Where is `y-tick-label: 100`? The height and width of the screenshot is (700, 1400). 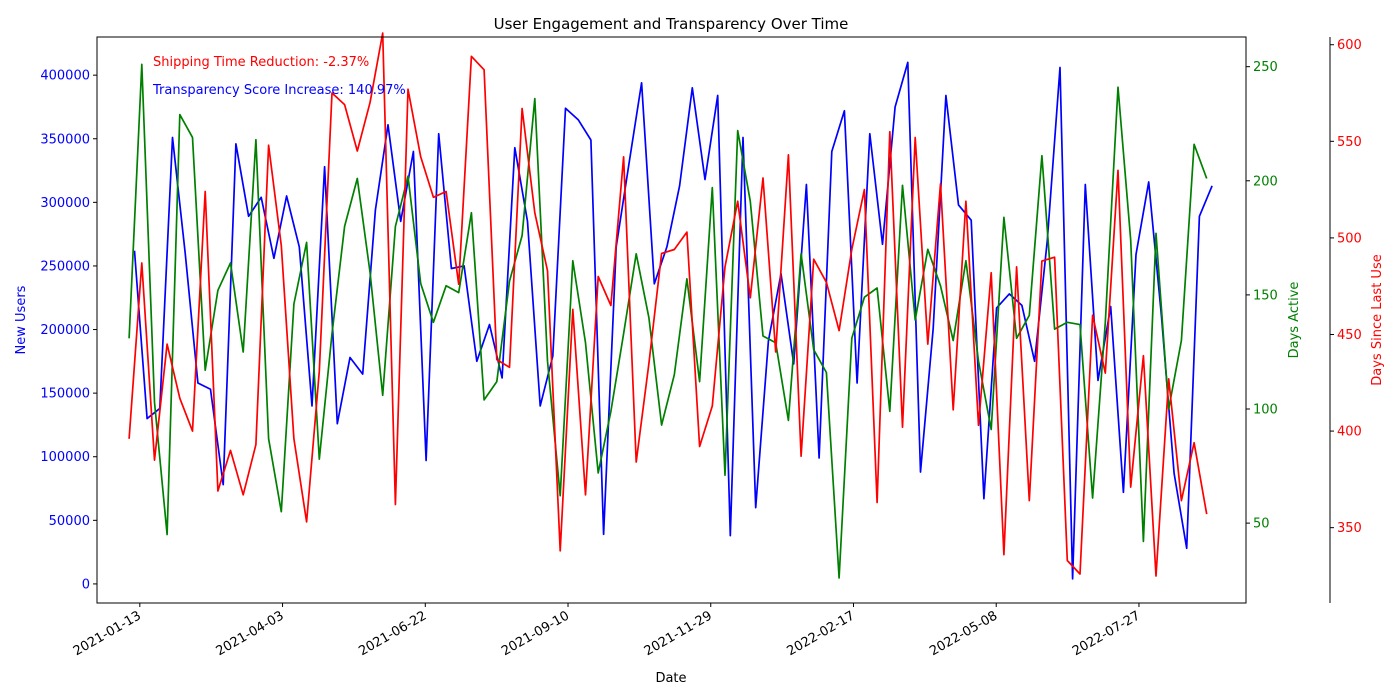
y-tick-label: 100 is located at coordinates (1265, 410).